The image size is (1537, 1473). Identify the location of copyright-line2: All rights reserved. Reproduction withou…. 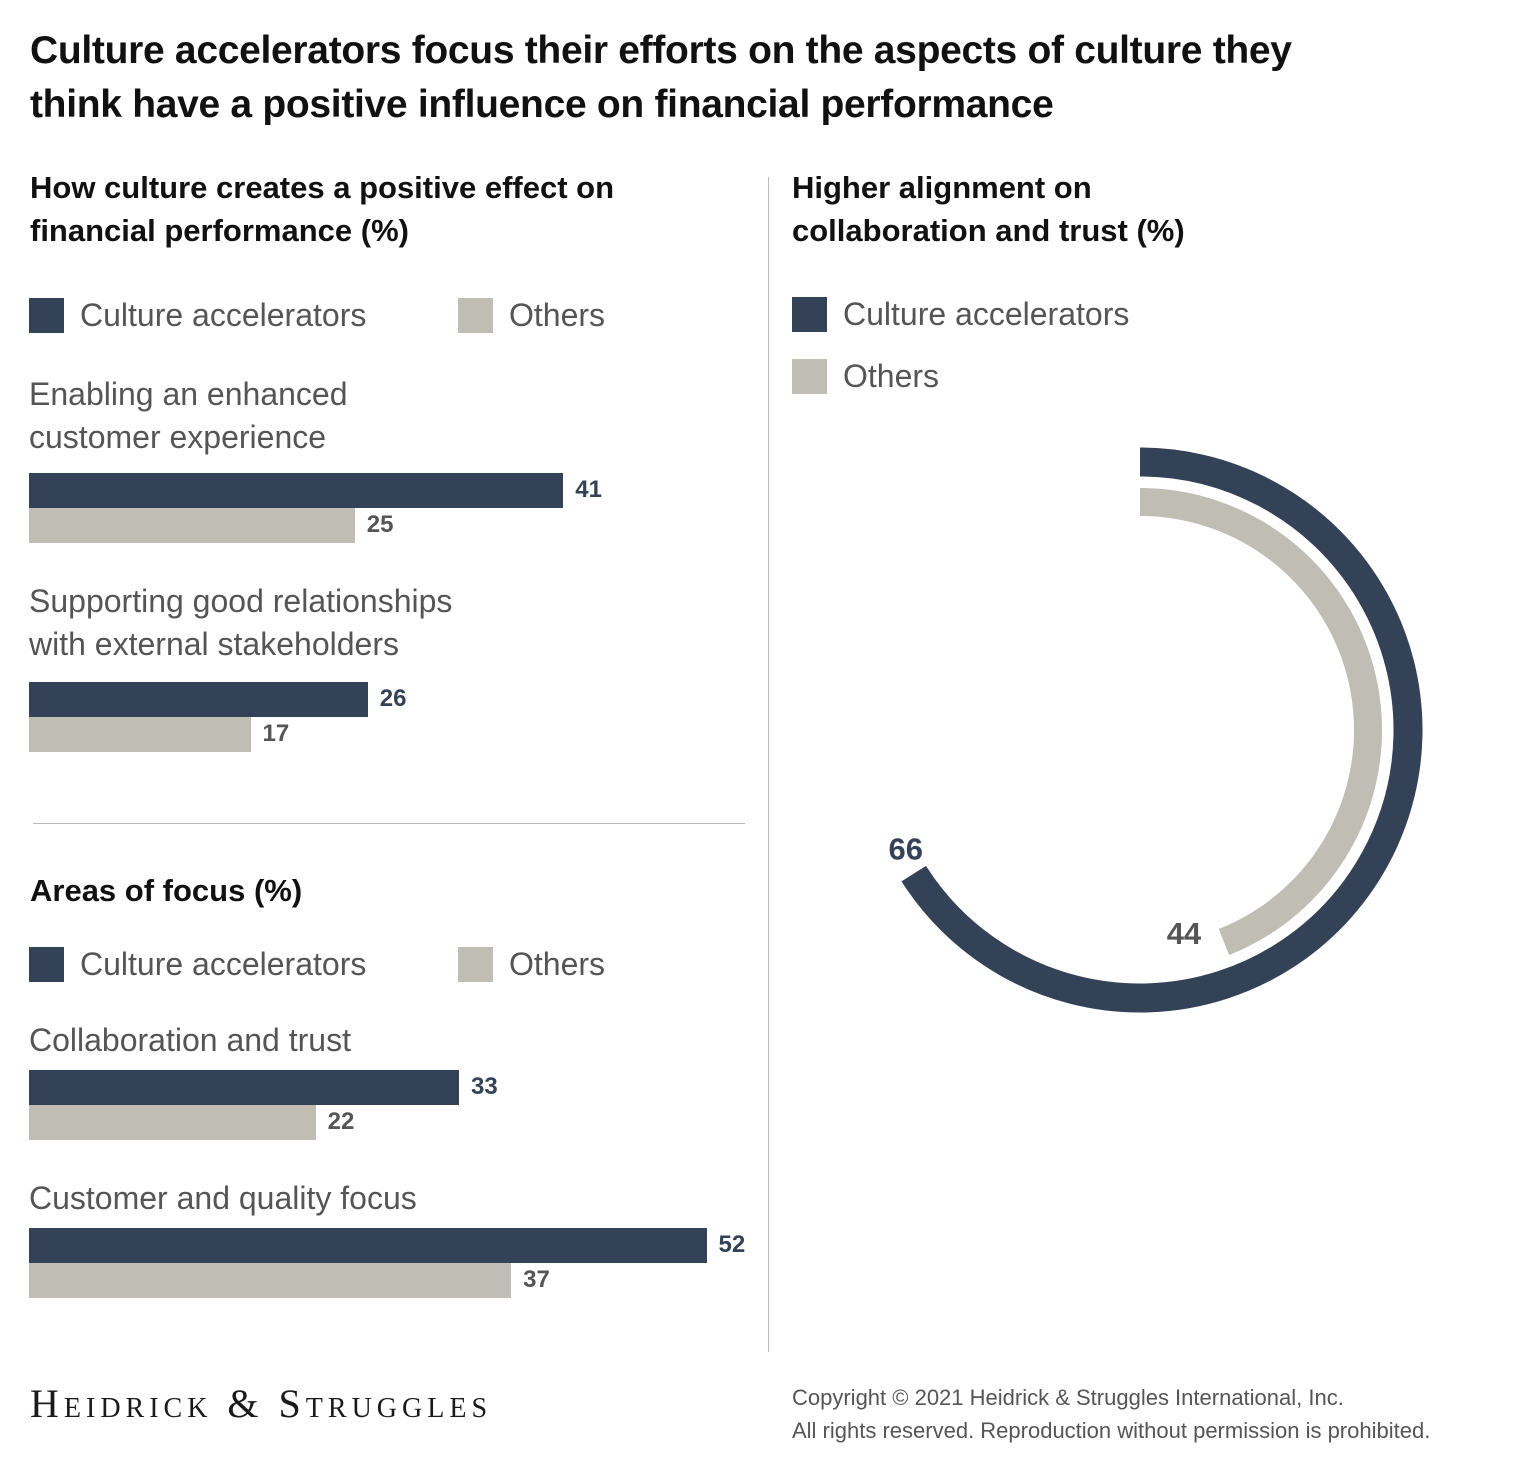
(1111, 1430).